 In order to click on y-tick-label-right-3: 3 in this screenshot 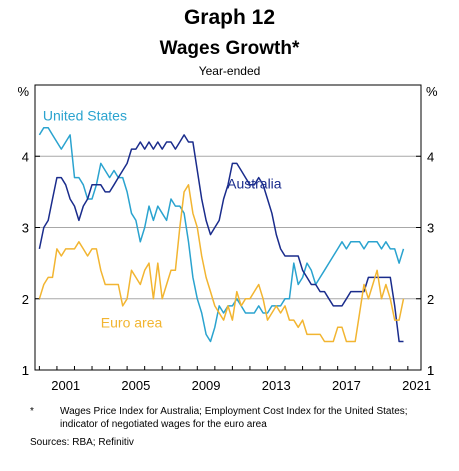, I will do `click(430, 228)`.